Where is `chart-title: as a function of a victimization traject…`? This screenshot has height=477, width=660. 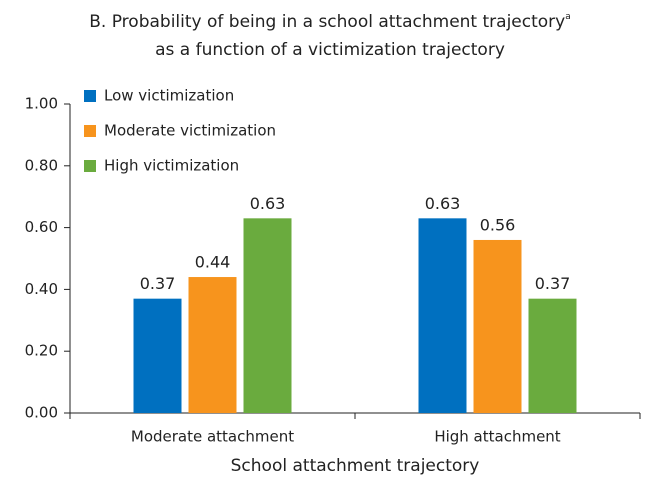
chart-title: as a function of a victimization traject… is located at coordinates (330, 50).